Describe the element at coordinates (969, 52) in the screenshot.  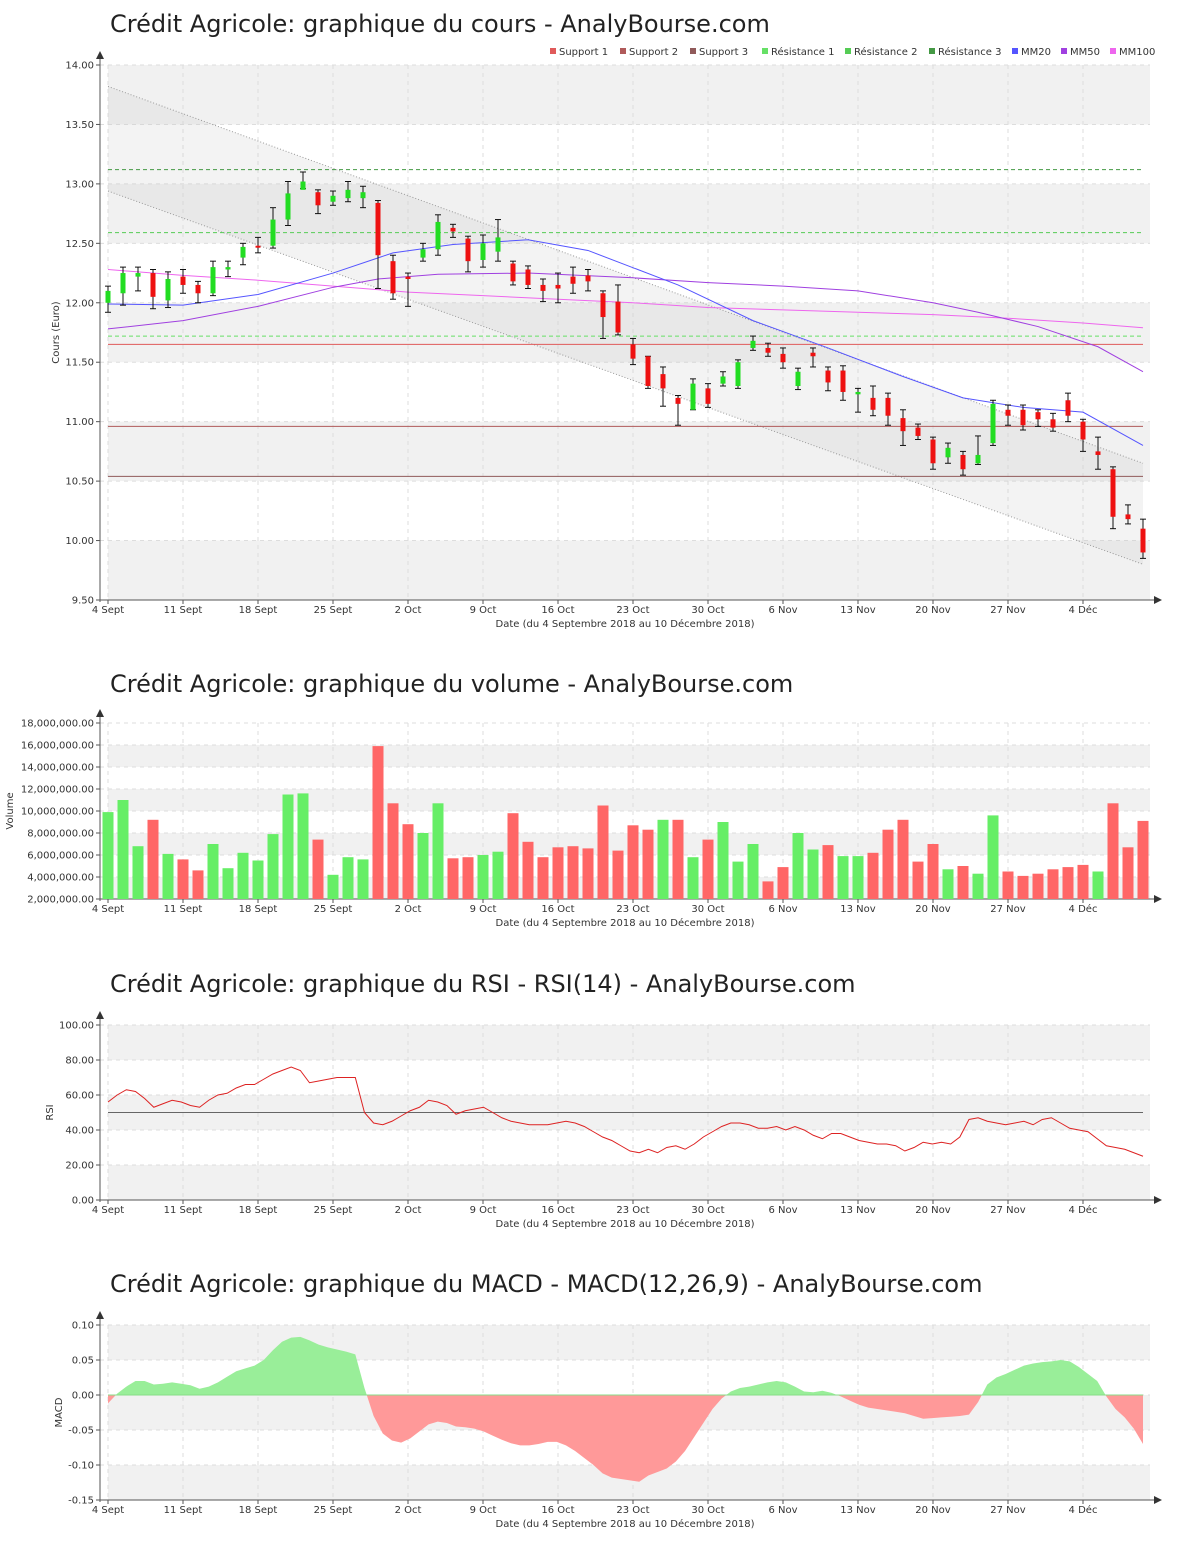
I see `legend-label: Résistance 3` at that location.